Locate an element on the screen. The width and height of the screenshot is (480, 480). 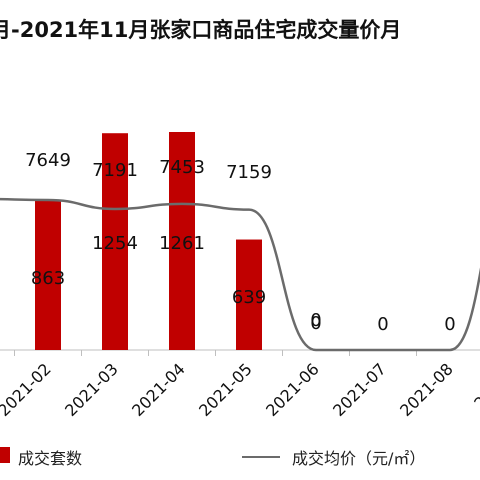
x-tick-label: 2021-07 is located at coordinates (359, 389).